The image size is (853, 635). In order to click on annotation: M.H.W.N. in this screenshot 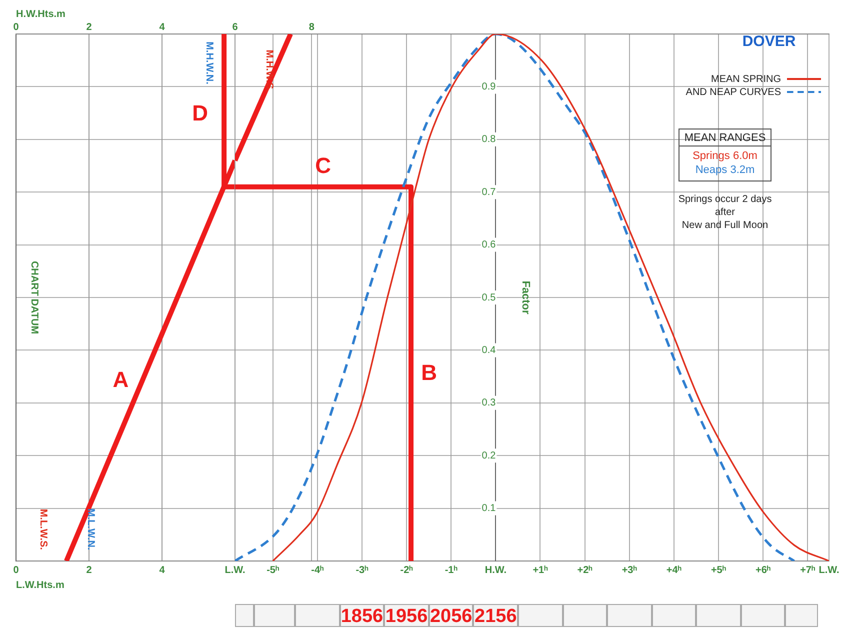, I will do `click(209, 63)`.